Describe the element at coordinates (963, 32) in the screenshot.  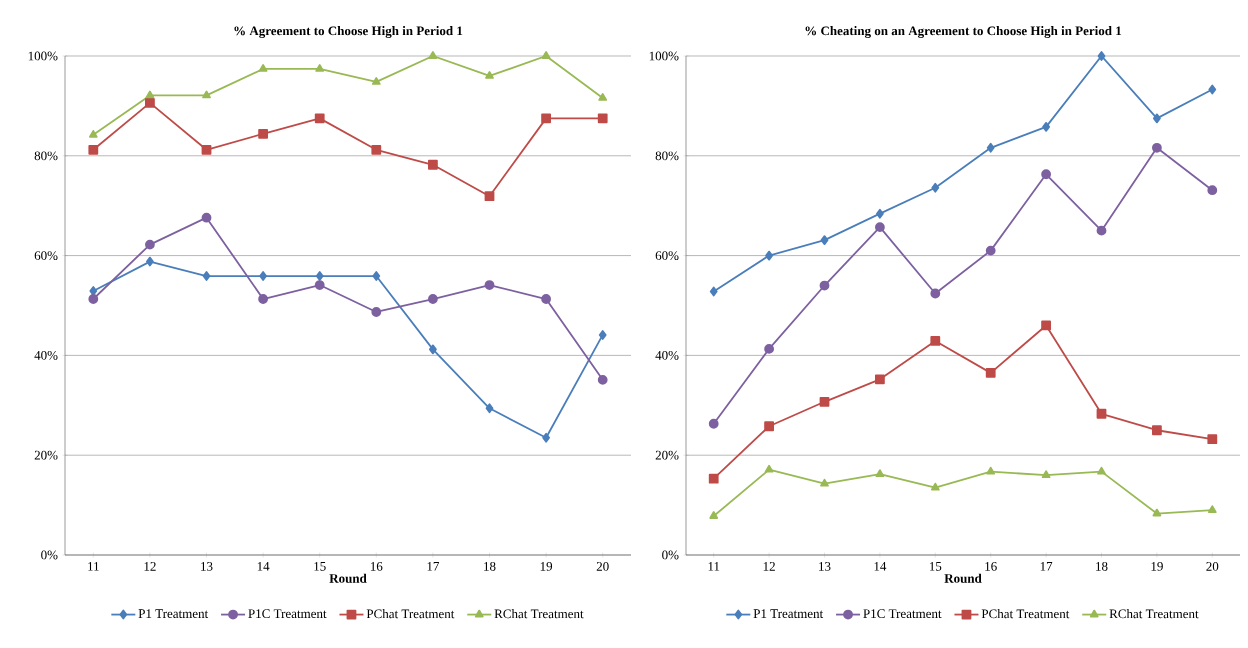
I see `chart-title: % Cheating on an Agreement to Choose High in Period 1` at that location.